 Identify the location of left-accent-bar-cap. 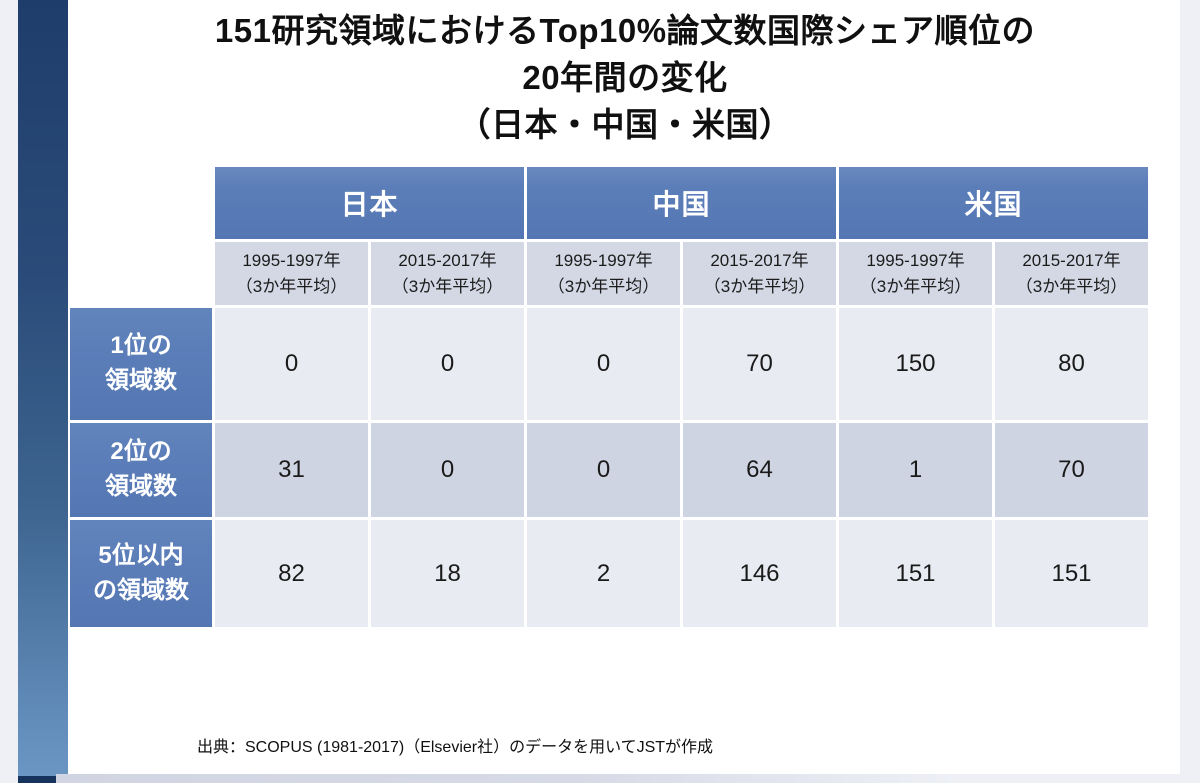
(43, 779).